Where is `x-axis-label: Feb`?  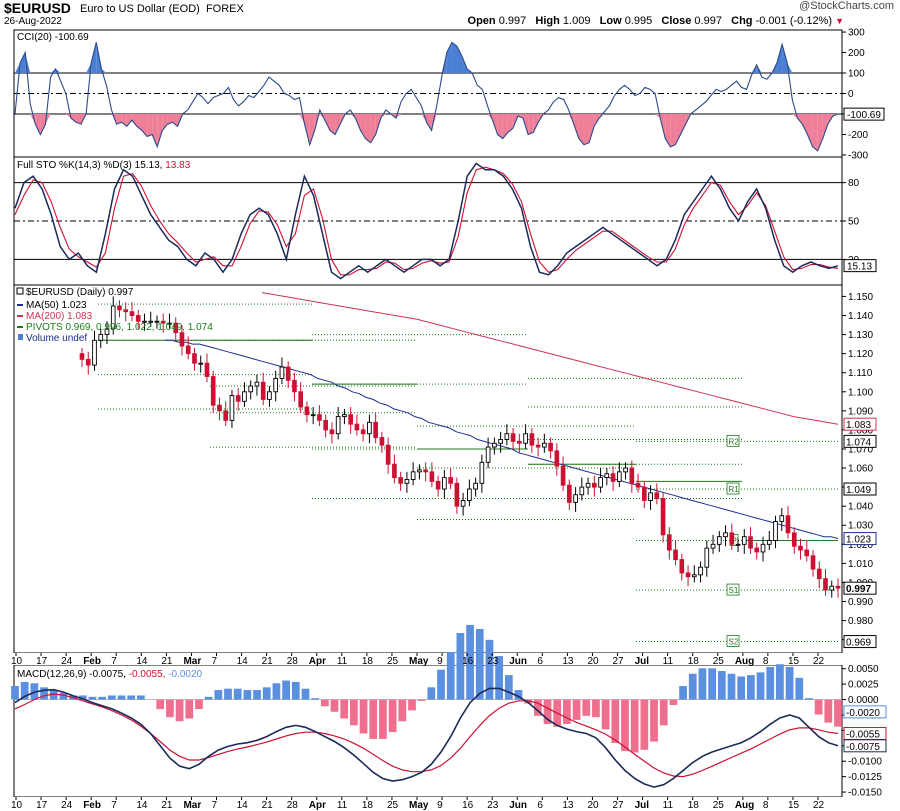
x-axis-label: Feb is located at coordinates (92, 805).